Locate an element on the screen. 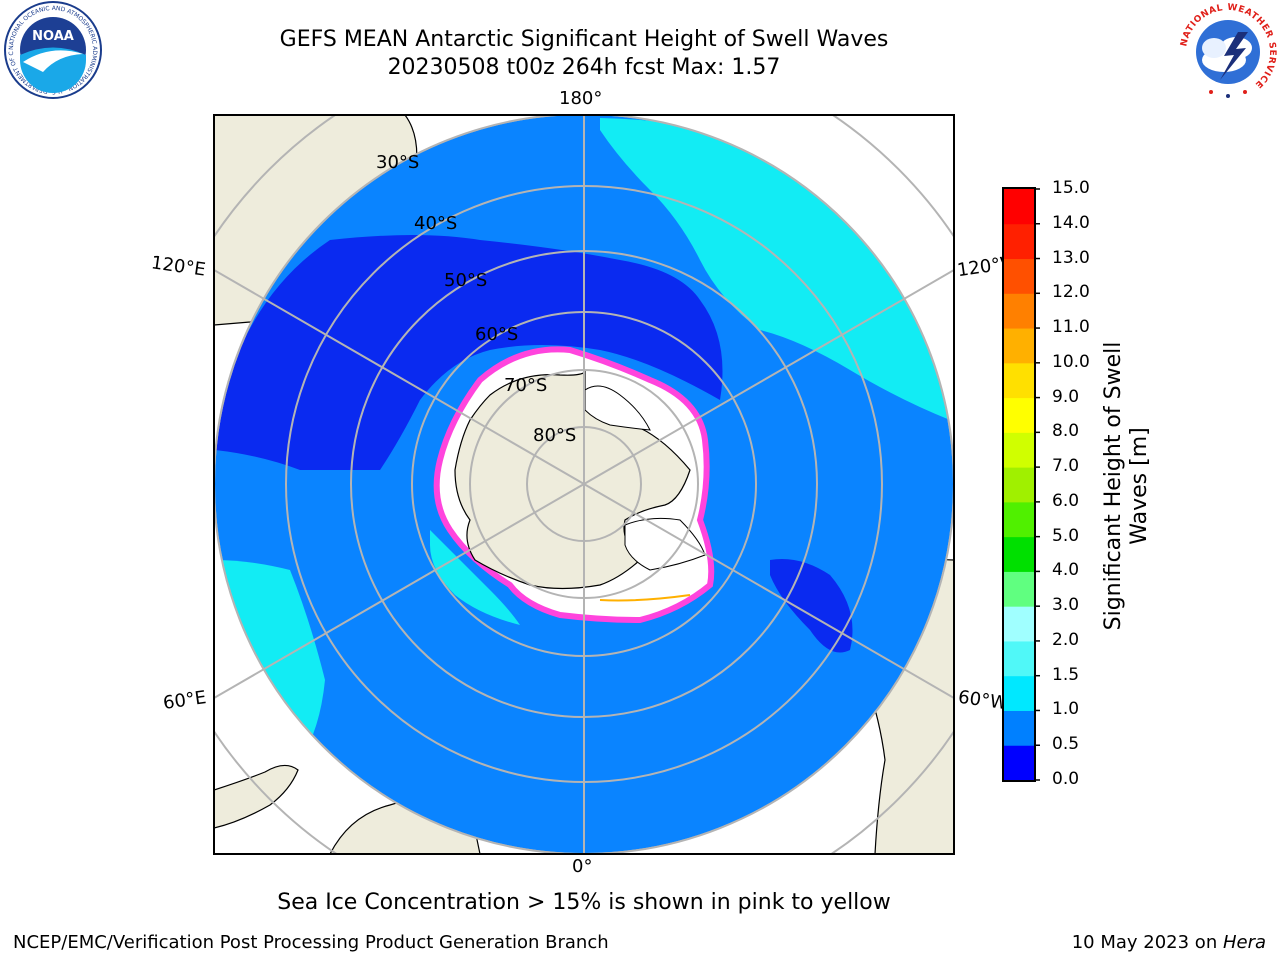  lat-label-30s: 30°S is located at coordinates (398, 162).